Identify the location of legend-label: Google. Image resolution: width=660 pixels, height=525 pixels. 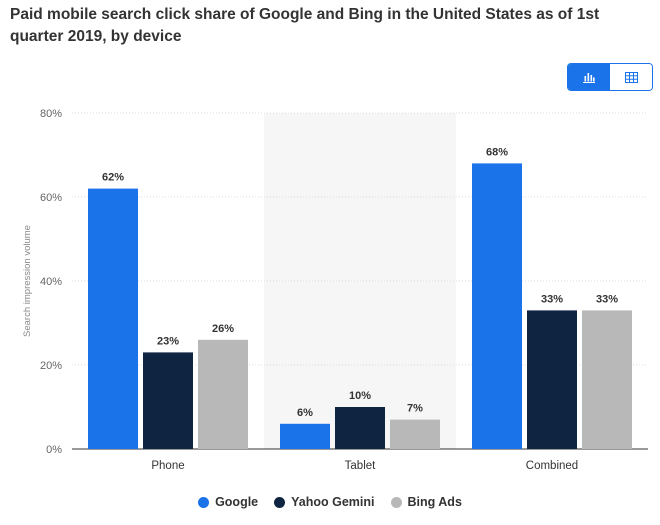
(237, 502).